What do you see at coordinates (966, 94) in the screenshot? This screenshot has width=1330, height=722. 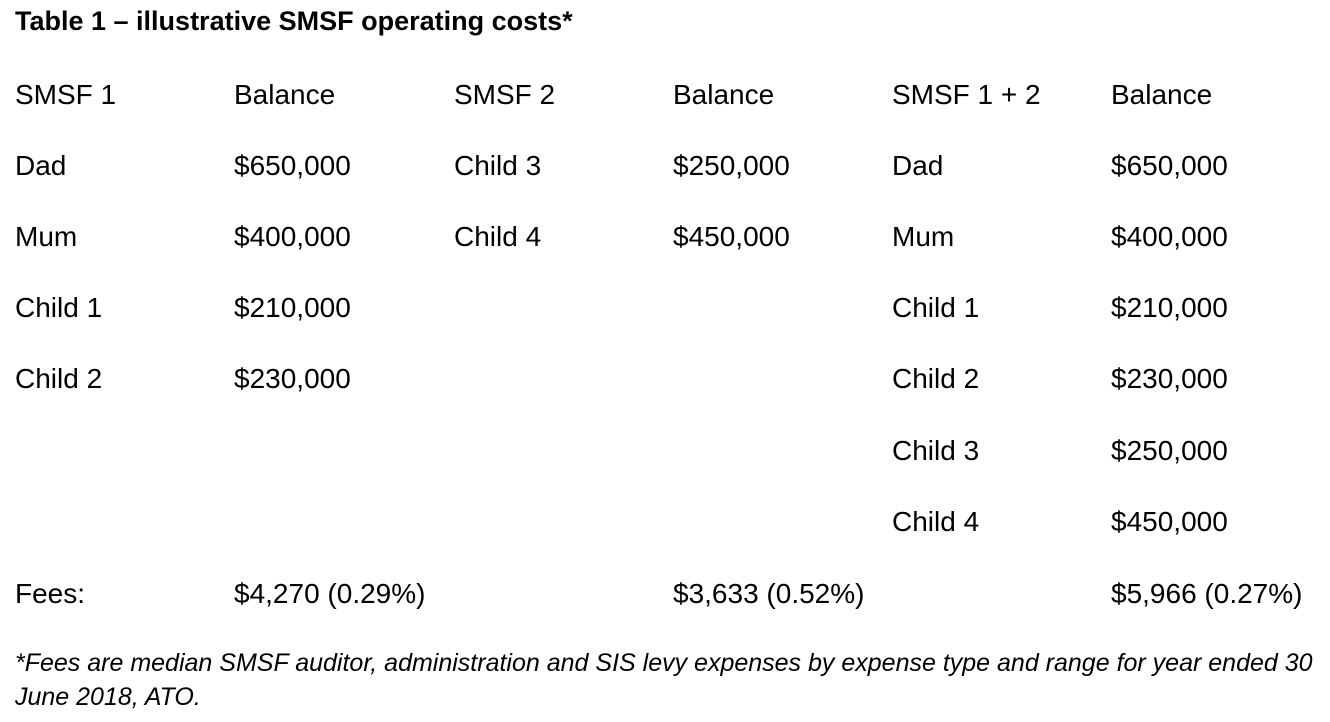 I see `header-smsf-combined: SMSF 1 + 2` at bounding box center [966, 94].